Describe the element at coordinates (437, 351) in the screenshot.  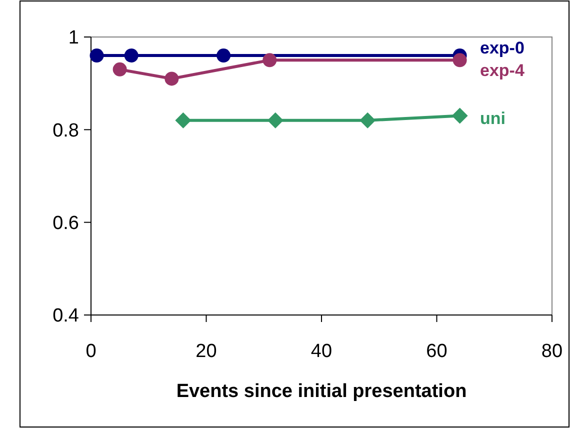
I see `x-tick-label: 60` at that location.